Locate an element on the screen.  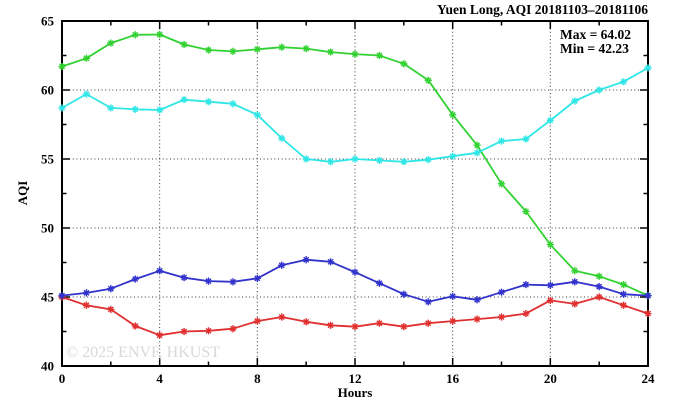
max-annotation: Max = 64.02 is located at coordinates (595, 34).